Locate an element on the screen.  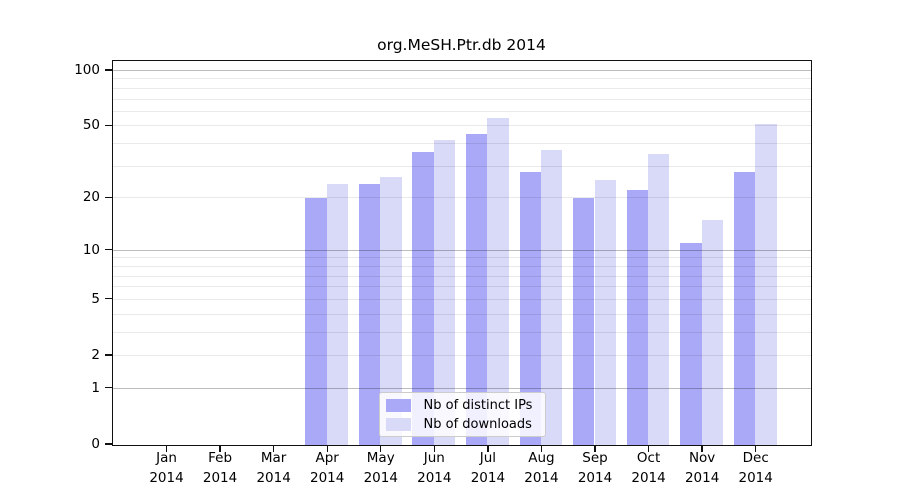
bar-jun-ips is located at coordinates (423, 298).